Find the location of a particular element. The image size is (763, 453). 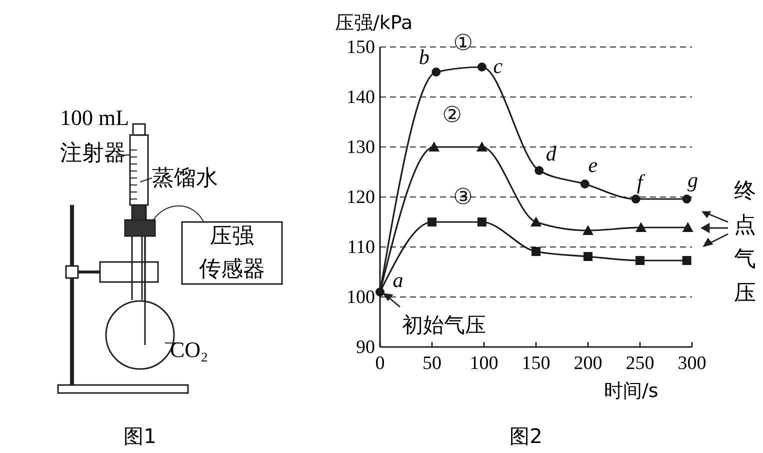

y-tick-label: 110 is located at coordinates (361, 247).